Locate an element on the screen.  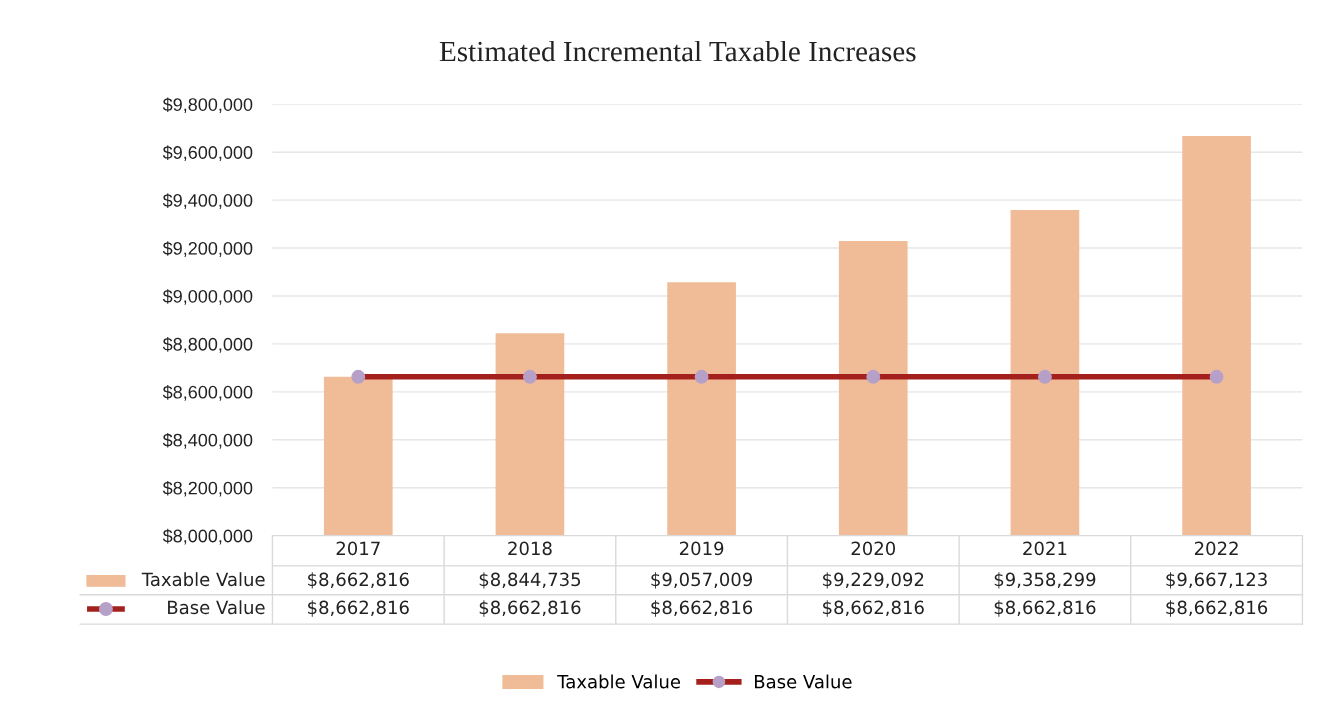
y-tick-label: $8,600,000 is located at coordinates (207, 393).